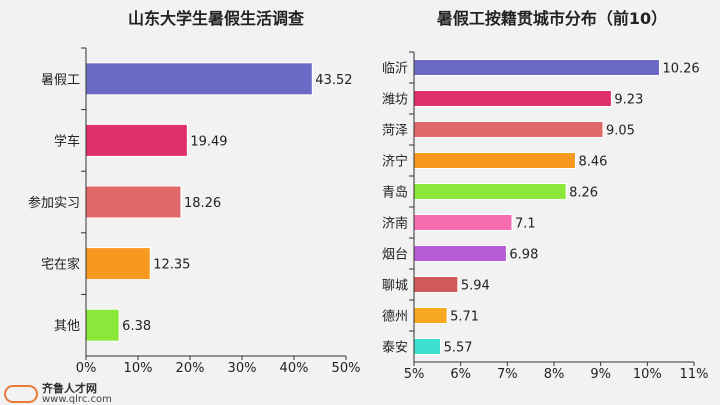 The height and width of the screenshot is (405, 720). What do you see at coordinates (171, 265) in the screenshot?
I see `data-label: 12.35` at bounding box center [171, 265].